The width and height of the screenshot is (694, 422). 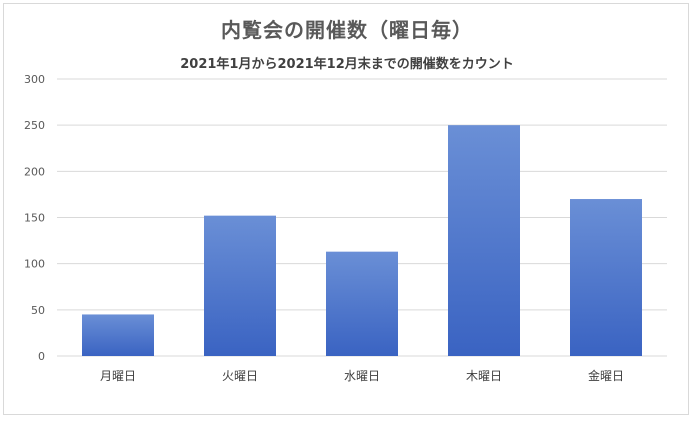 I want to click on y-tick-label: 0, so click(x=41, y=356).